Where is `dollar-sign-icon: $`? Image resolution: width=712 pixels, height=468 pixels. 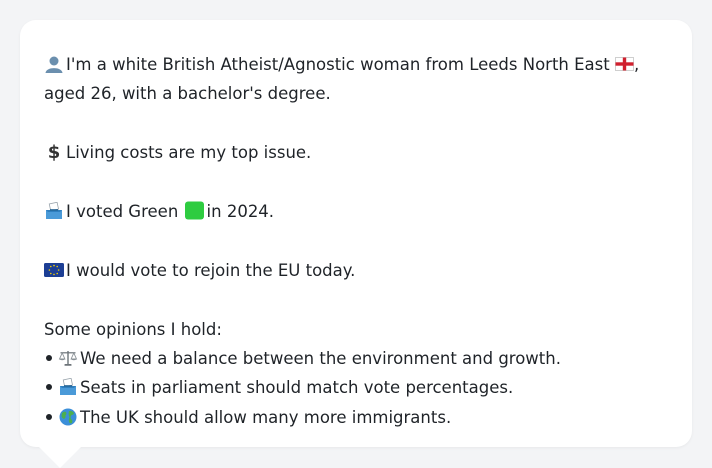 dollar-sign-icon: $ is located at coordinates (54, 152).